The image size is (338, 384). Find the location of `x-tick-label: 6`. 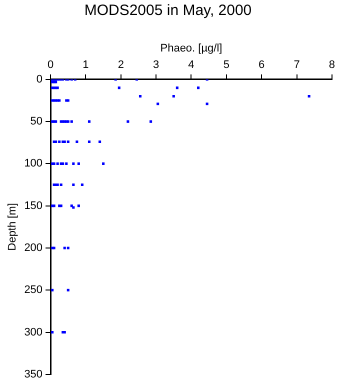

x-tick-label: 6 is located at coordinates (261, 64).